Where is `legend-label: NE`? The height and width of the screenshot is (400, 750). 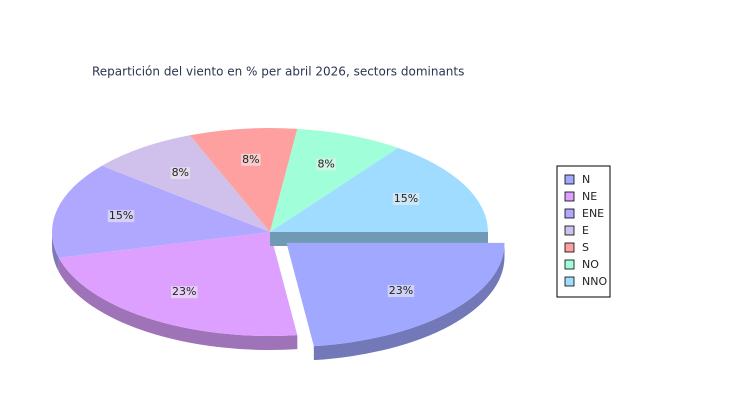
legend-label: NE is located at coordinates (589, 196).